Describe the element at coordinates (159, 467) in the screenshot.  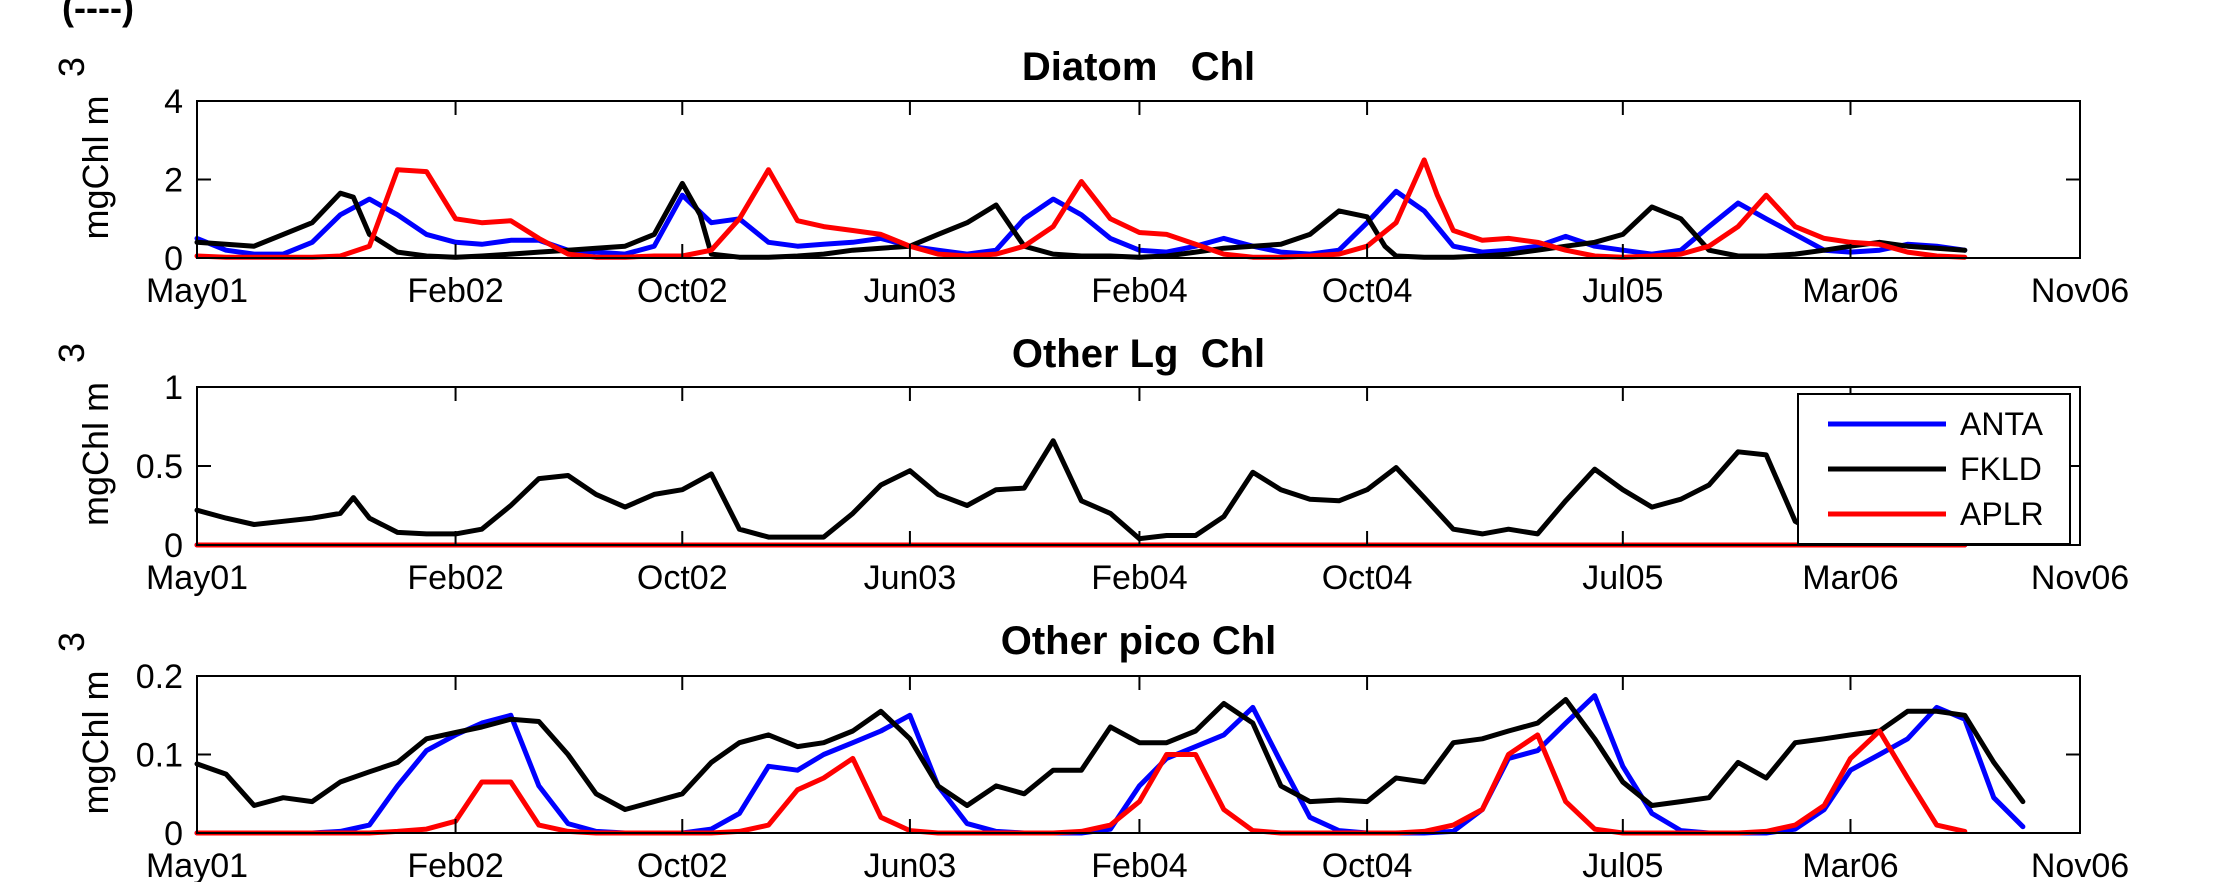
I see `y-tick-label: 0.5` at that location.